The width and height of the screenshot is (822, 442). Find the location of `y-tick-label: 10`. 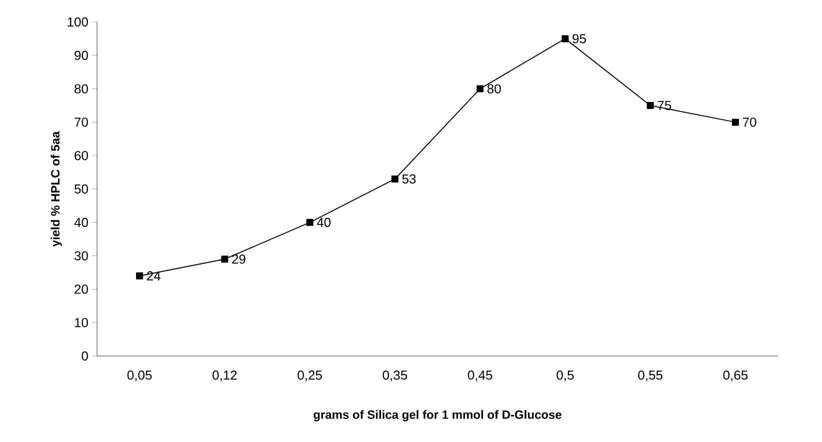

y-tick-label: 10 is located at coordinates (81, 323).